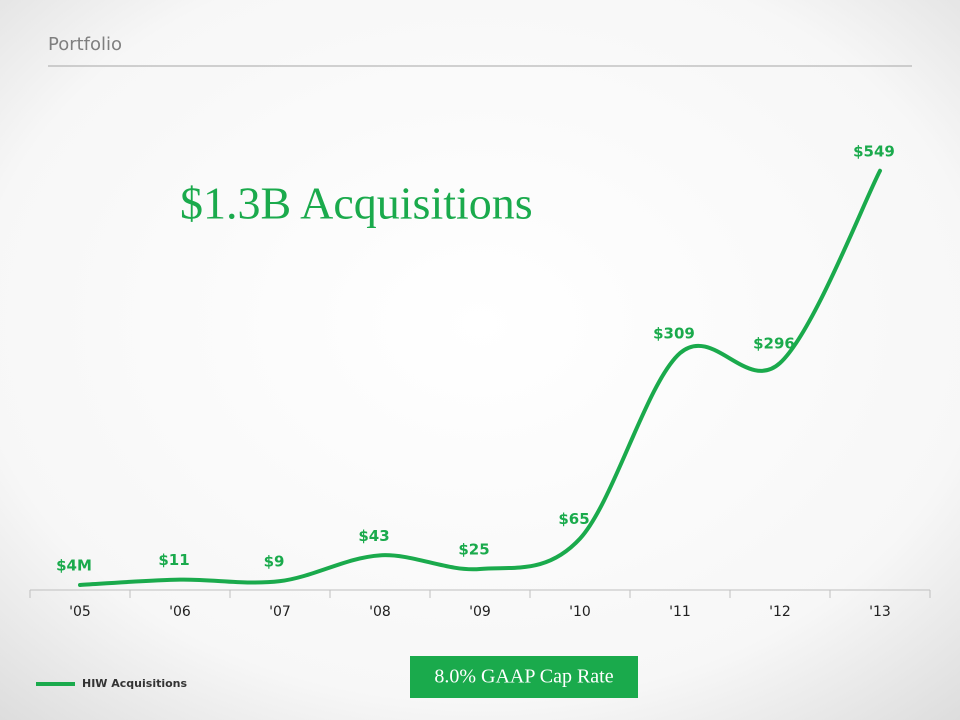 The height and width of the screenshot is (720, 960). I want to click on data-label: $25, so click(473, 550).